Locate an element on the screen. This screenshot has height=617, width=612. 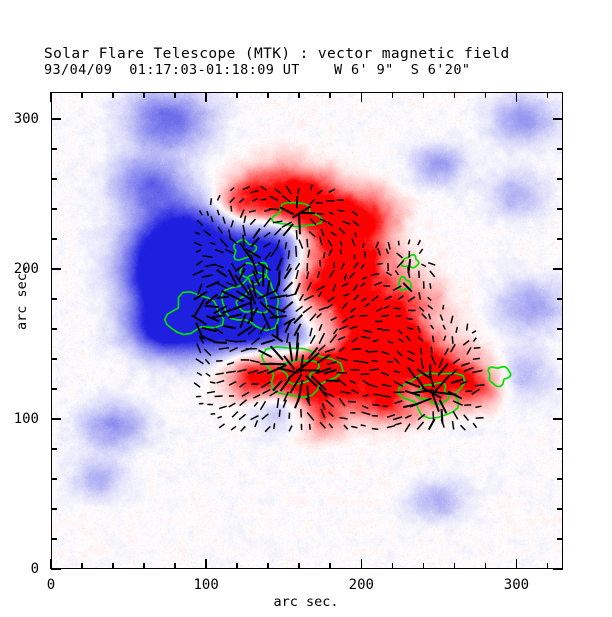
y-tick-label: 100 is located at coordinates (26, 419).